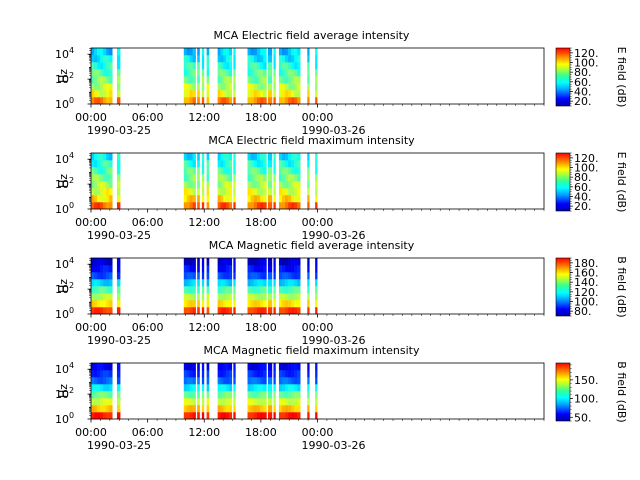  What do you see at coordinates (71, 415) in the screenshot?
I see `y-tick-exponent: 0` at bounding box center [71, 415].